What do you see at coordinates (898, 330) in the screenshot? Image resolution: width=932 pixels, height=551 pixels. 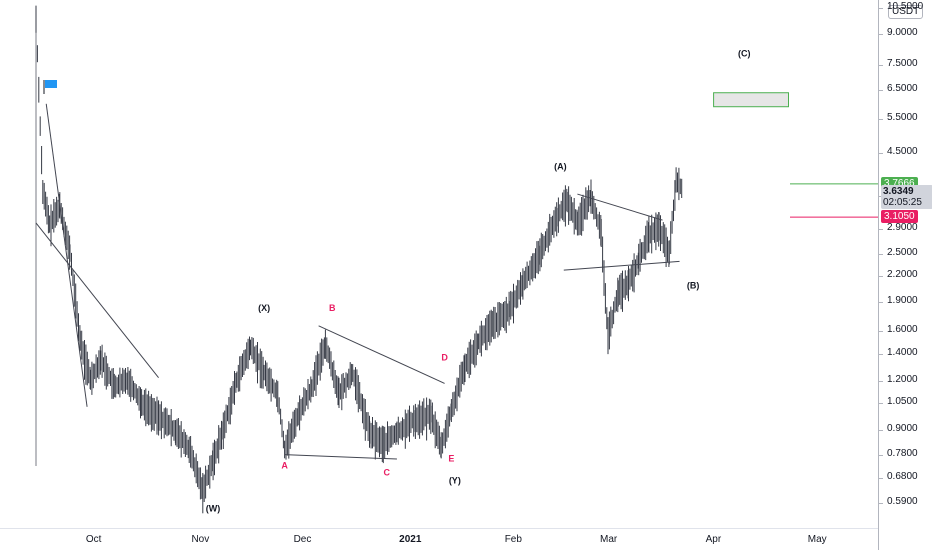 I see `price-tick-label: 1.6000` at bounding box center [898, 330].